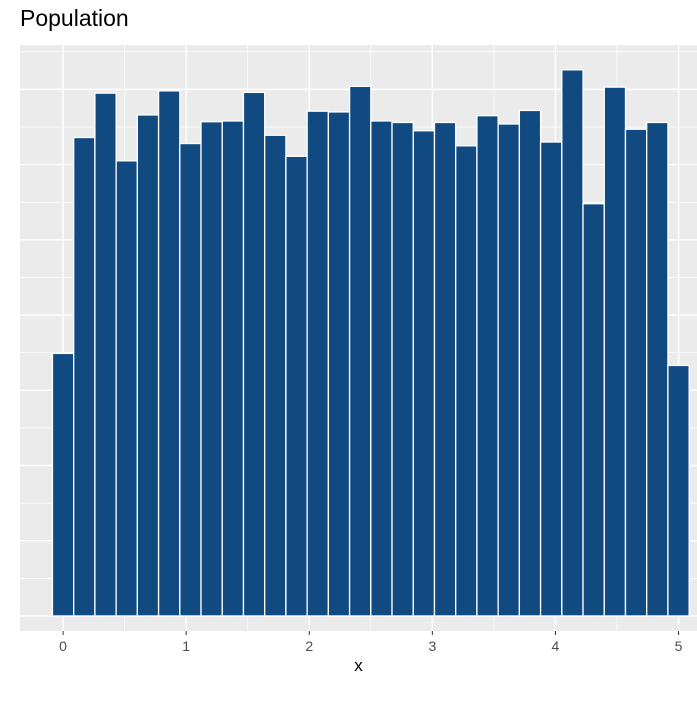 Image resolution: width=697 pixels, height=702 pixels. What do you see at coordinates (358, 665) in the screenshot?
I see `x-axis-title: x` at bounding box center [358, 665].